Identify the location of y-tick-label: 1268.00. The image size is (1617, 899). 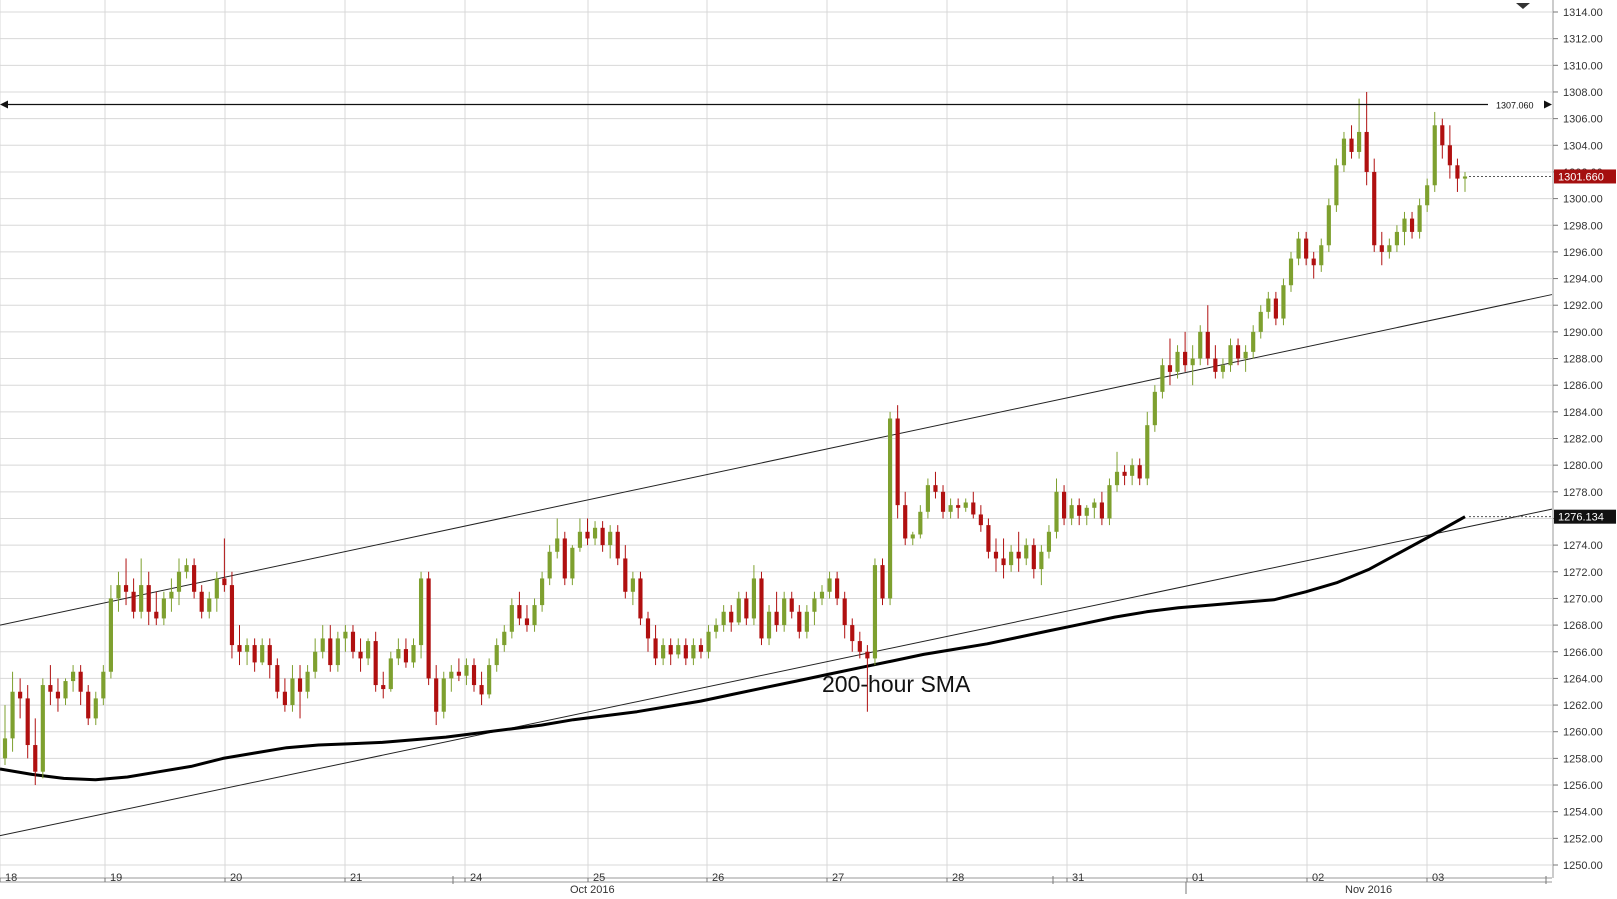
(1583, 626).